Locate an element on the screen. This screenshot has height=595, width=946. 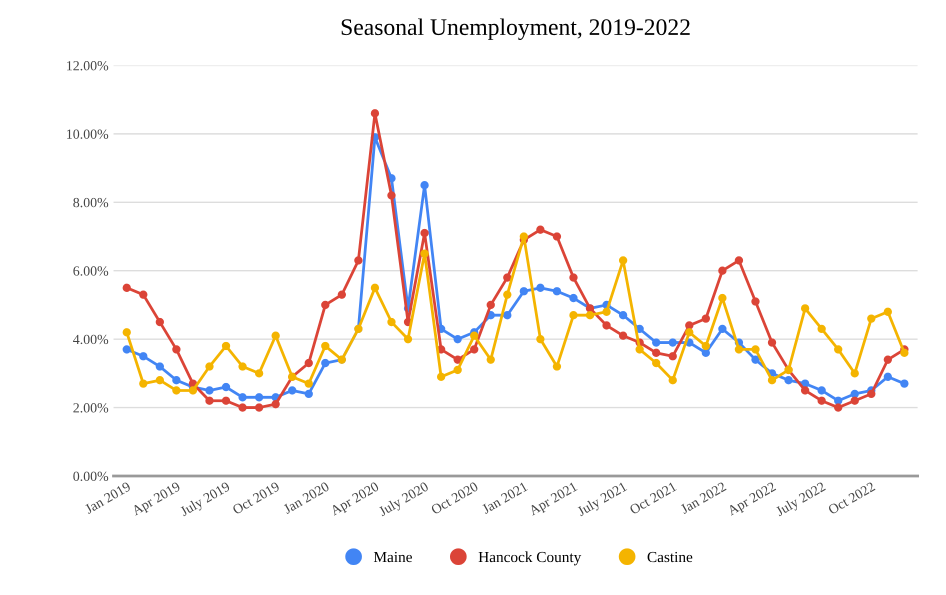
y-tick-label: 6.00% is located at coordinates (90, 271).